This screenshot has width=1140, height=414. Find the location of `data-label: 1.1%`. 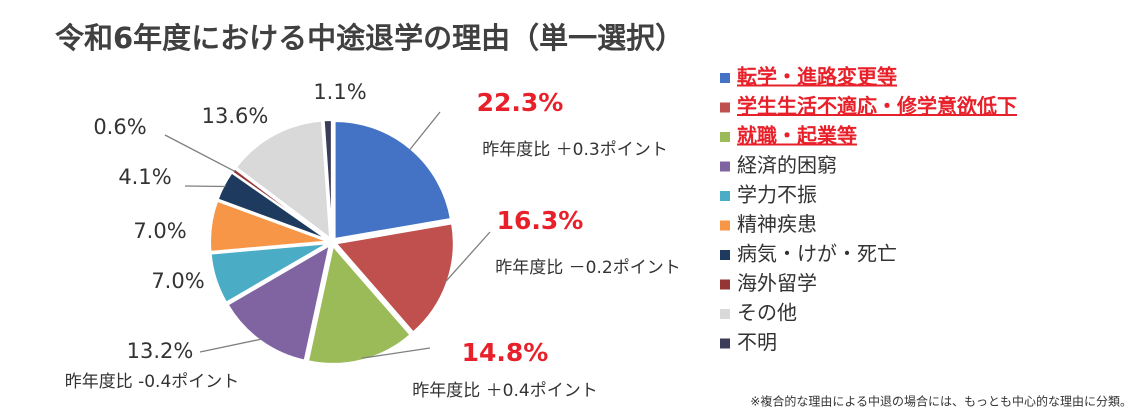

data-label: 1.1% is located at coordinates (339, 92).